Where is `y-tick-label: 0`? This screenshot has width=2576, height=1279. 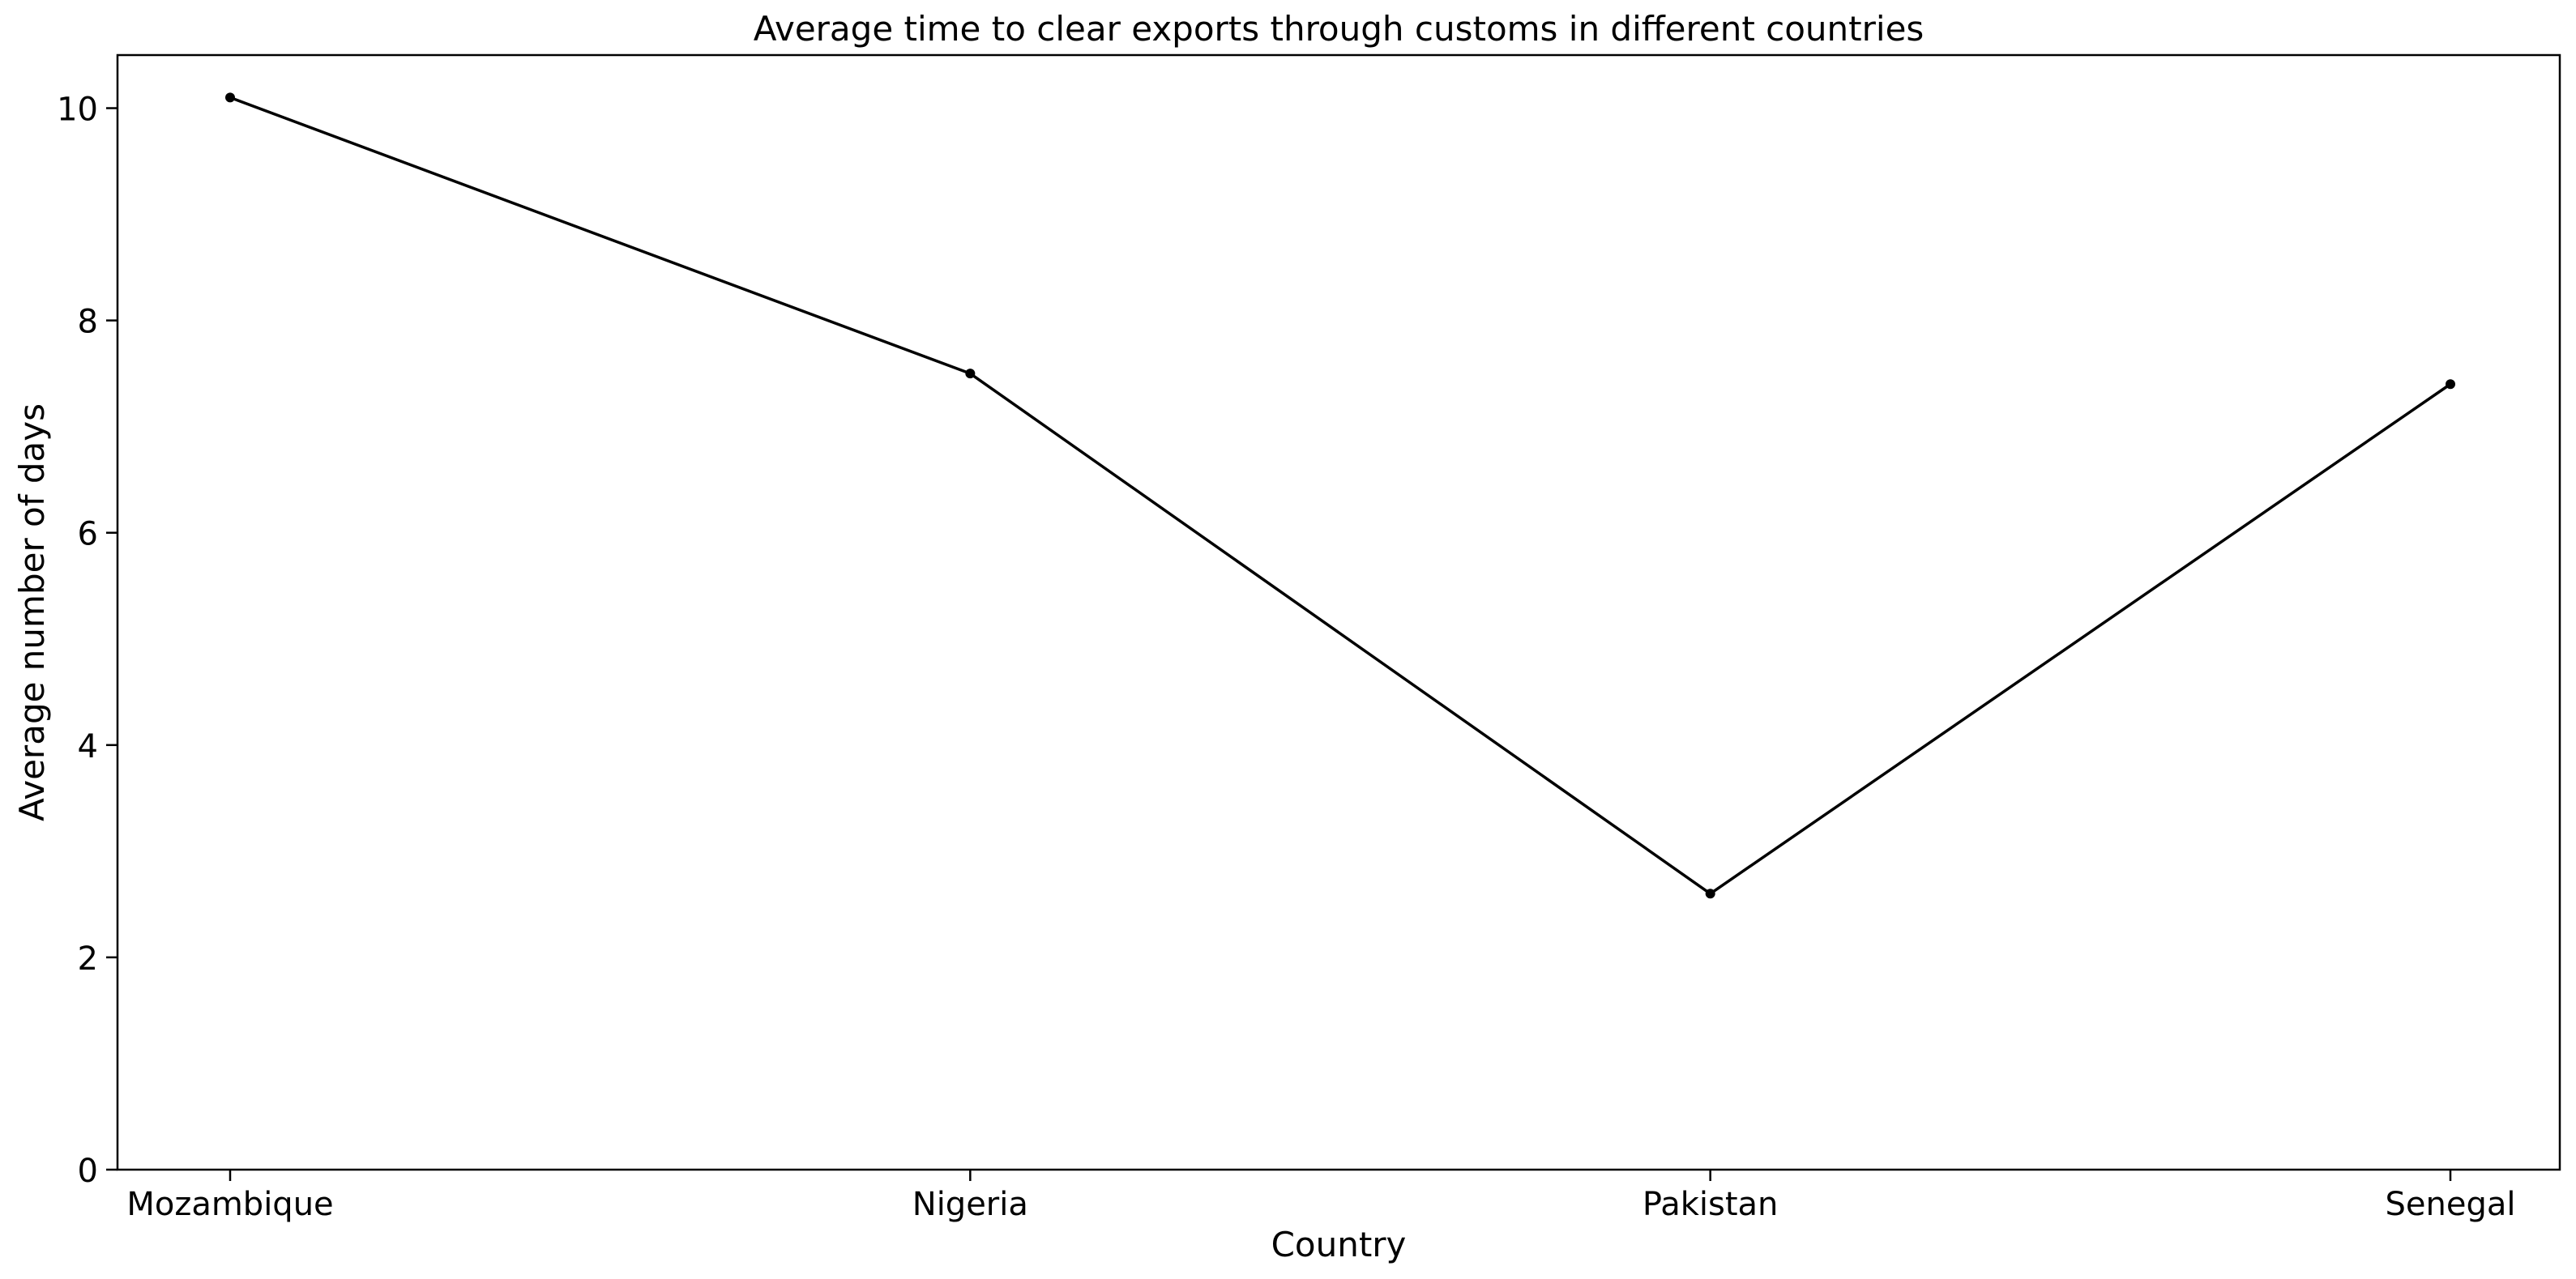 y-tick-label: 0 is located at coordinates (88, 1171).